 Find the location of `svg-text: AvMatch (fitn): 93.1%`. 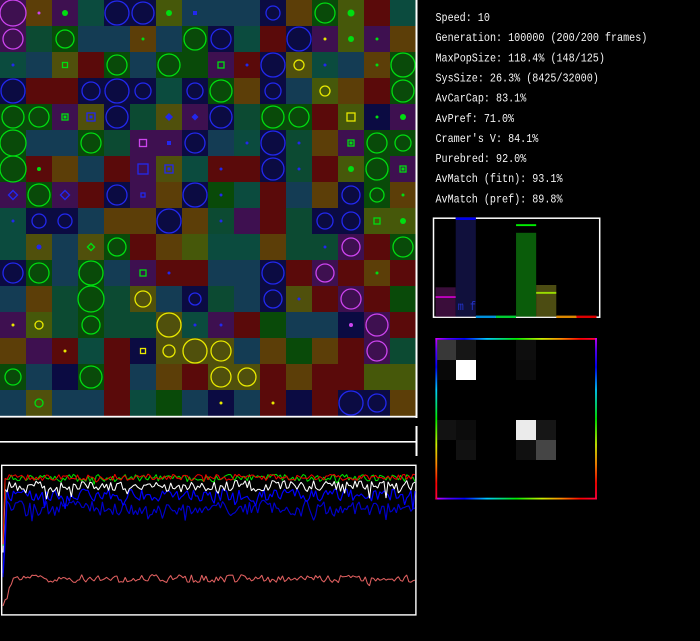

svg-text: AvMatch (fitn): 93.1% is located at coordinates (500, 179).